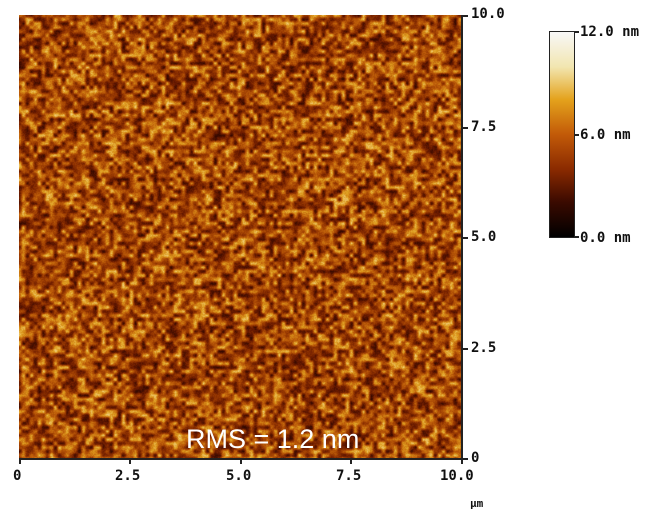 The width and height of the screenshot is (663, 517). What do you see at coordinates (477, 503) in the screenshot?
I see `x-axis-unit: µm` at bounding box center [477, 503].